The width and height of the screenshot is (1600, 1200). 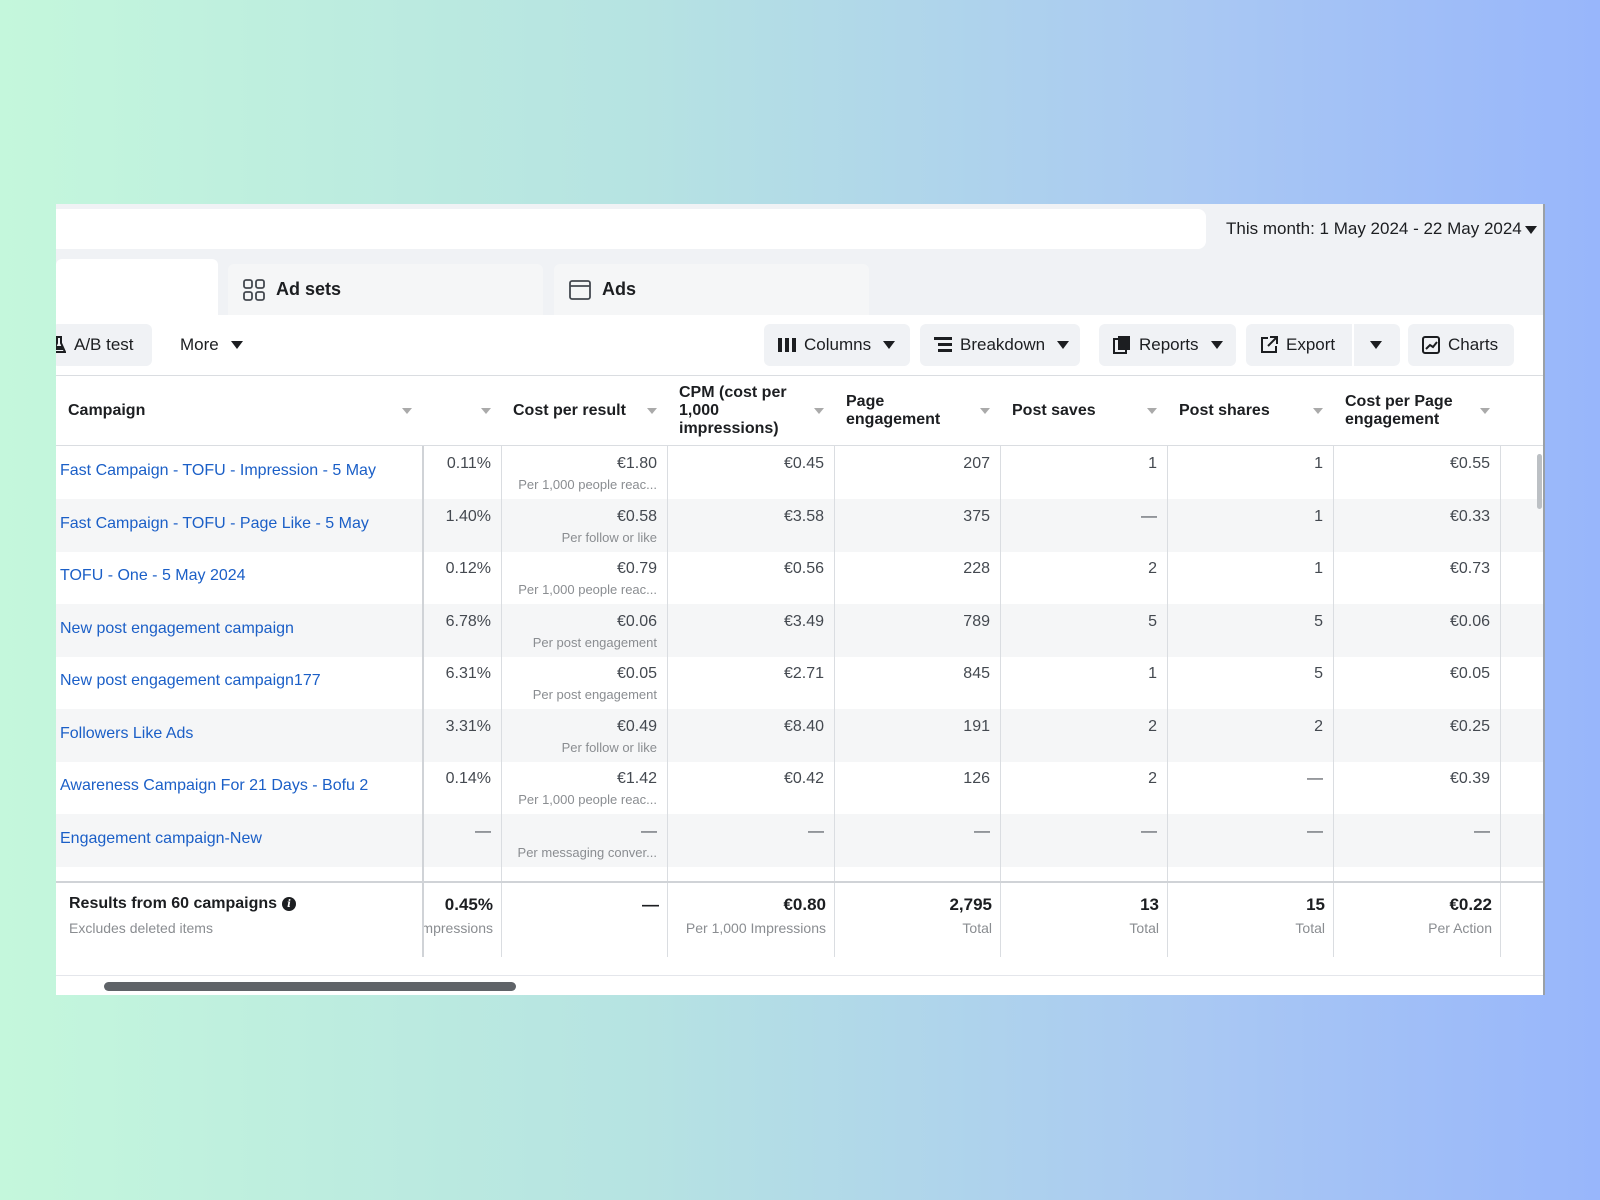 I want to click on tab-ad-sets: Ad sets, so click(x=385, y=289).